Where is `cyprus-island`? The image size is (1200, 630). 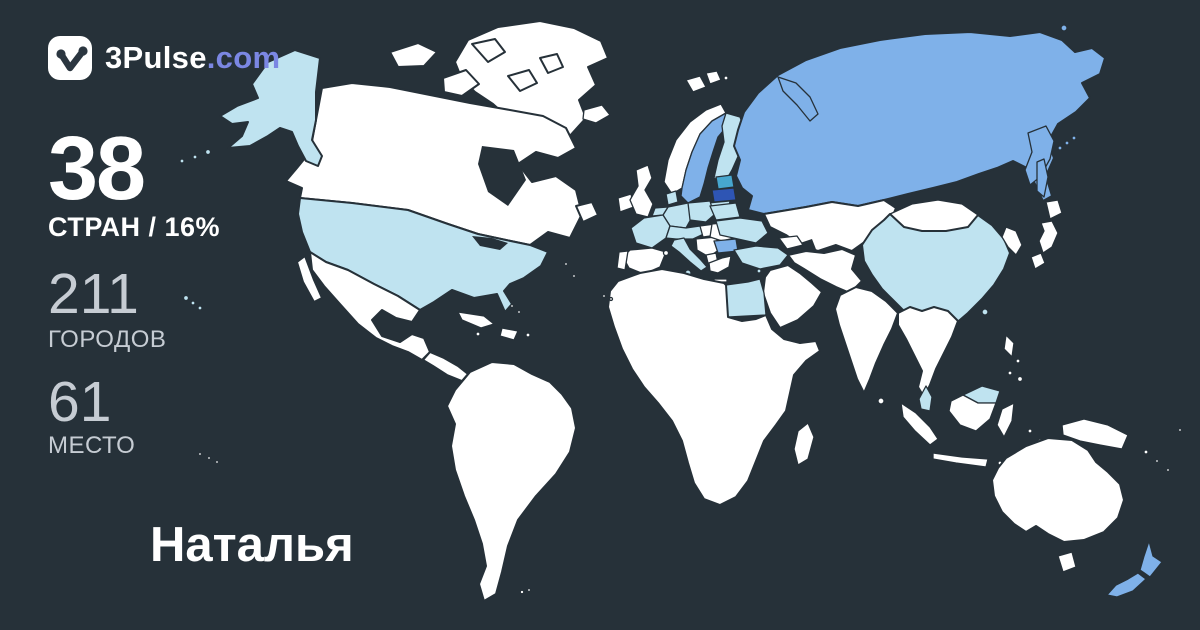
cyprus-island is located at coordinates (759, 271).